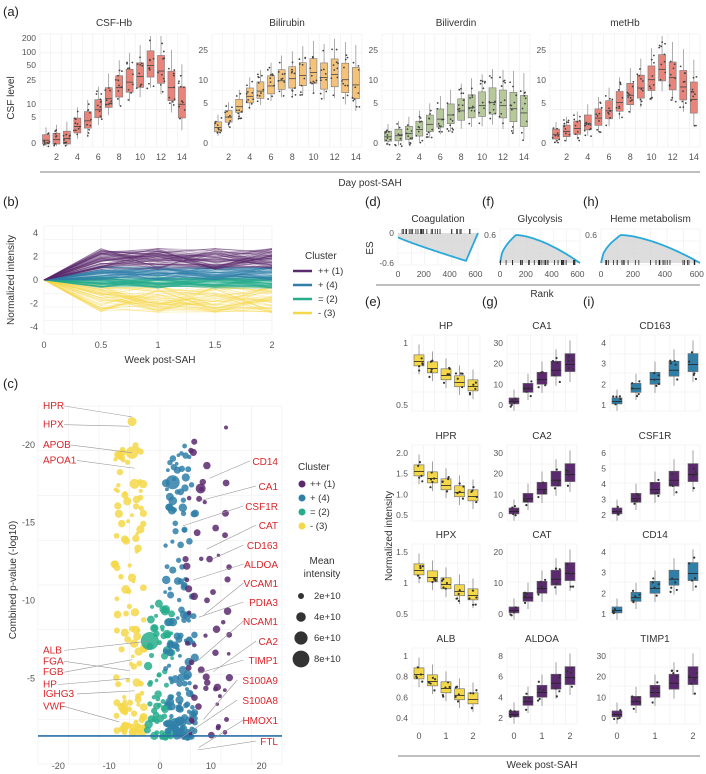 This screenshot has width=706, height=774. Describe the element at coordinates (321, 256) in the screenshot. I see `b-legend-title: Cluster` at that location.